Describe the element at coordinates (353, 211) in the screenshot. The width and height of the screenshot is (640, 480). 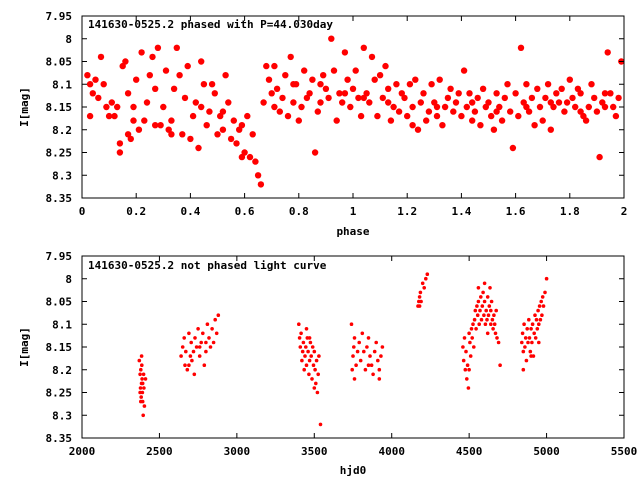
I see `phased-x-tick-label: 1` at that location.